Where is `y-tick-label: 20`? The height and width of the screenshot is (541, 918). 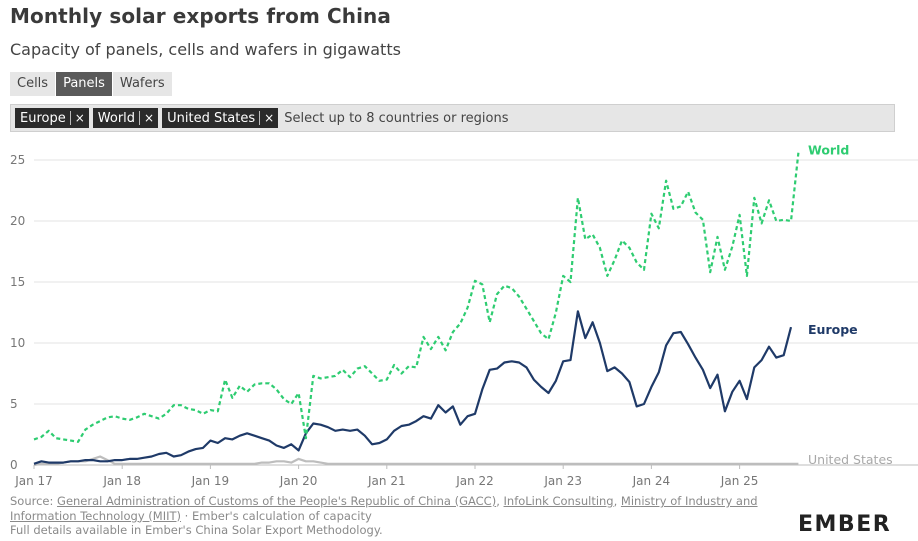
y-tick-label: 20 is located at coordinates (17, 221).